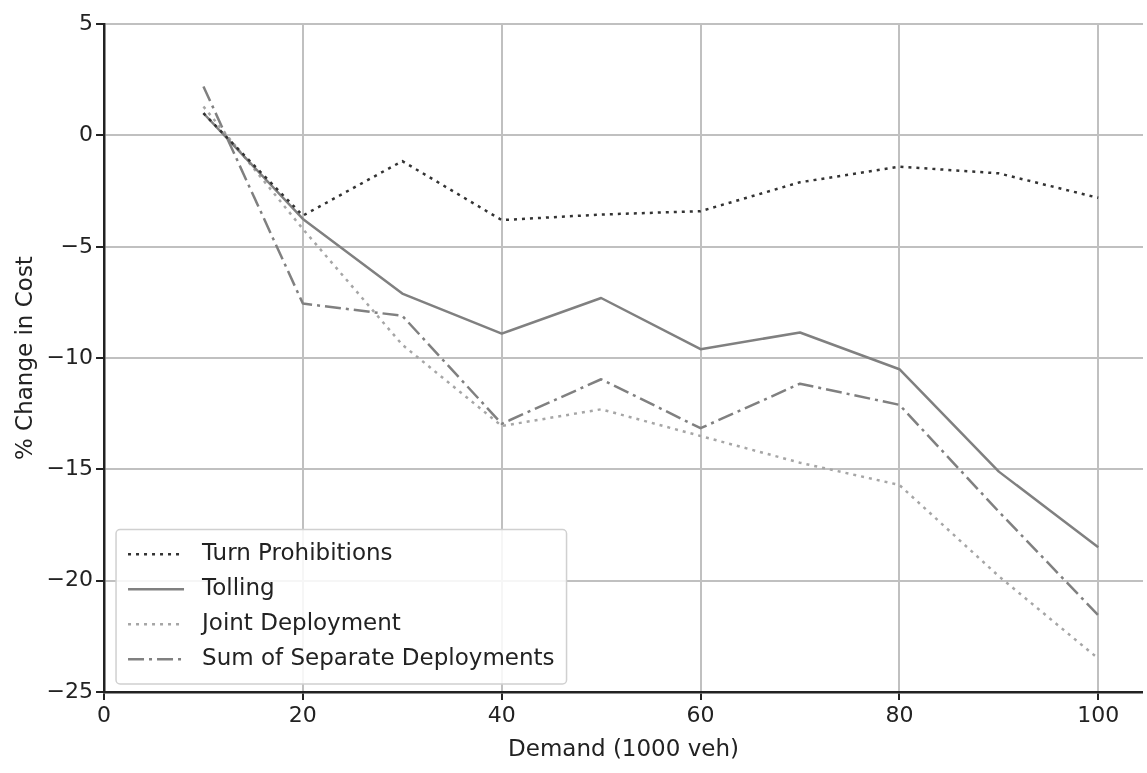  I want to click on y-tick-label: −5, so click(77, 245).